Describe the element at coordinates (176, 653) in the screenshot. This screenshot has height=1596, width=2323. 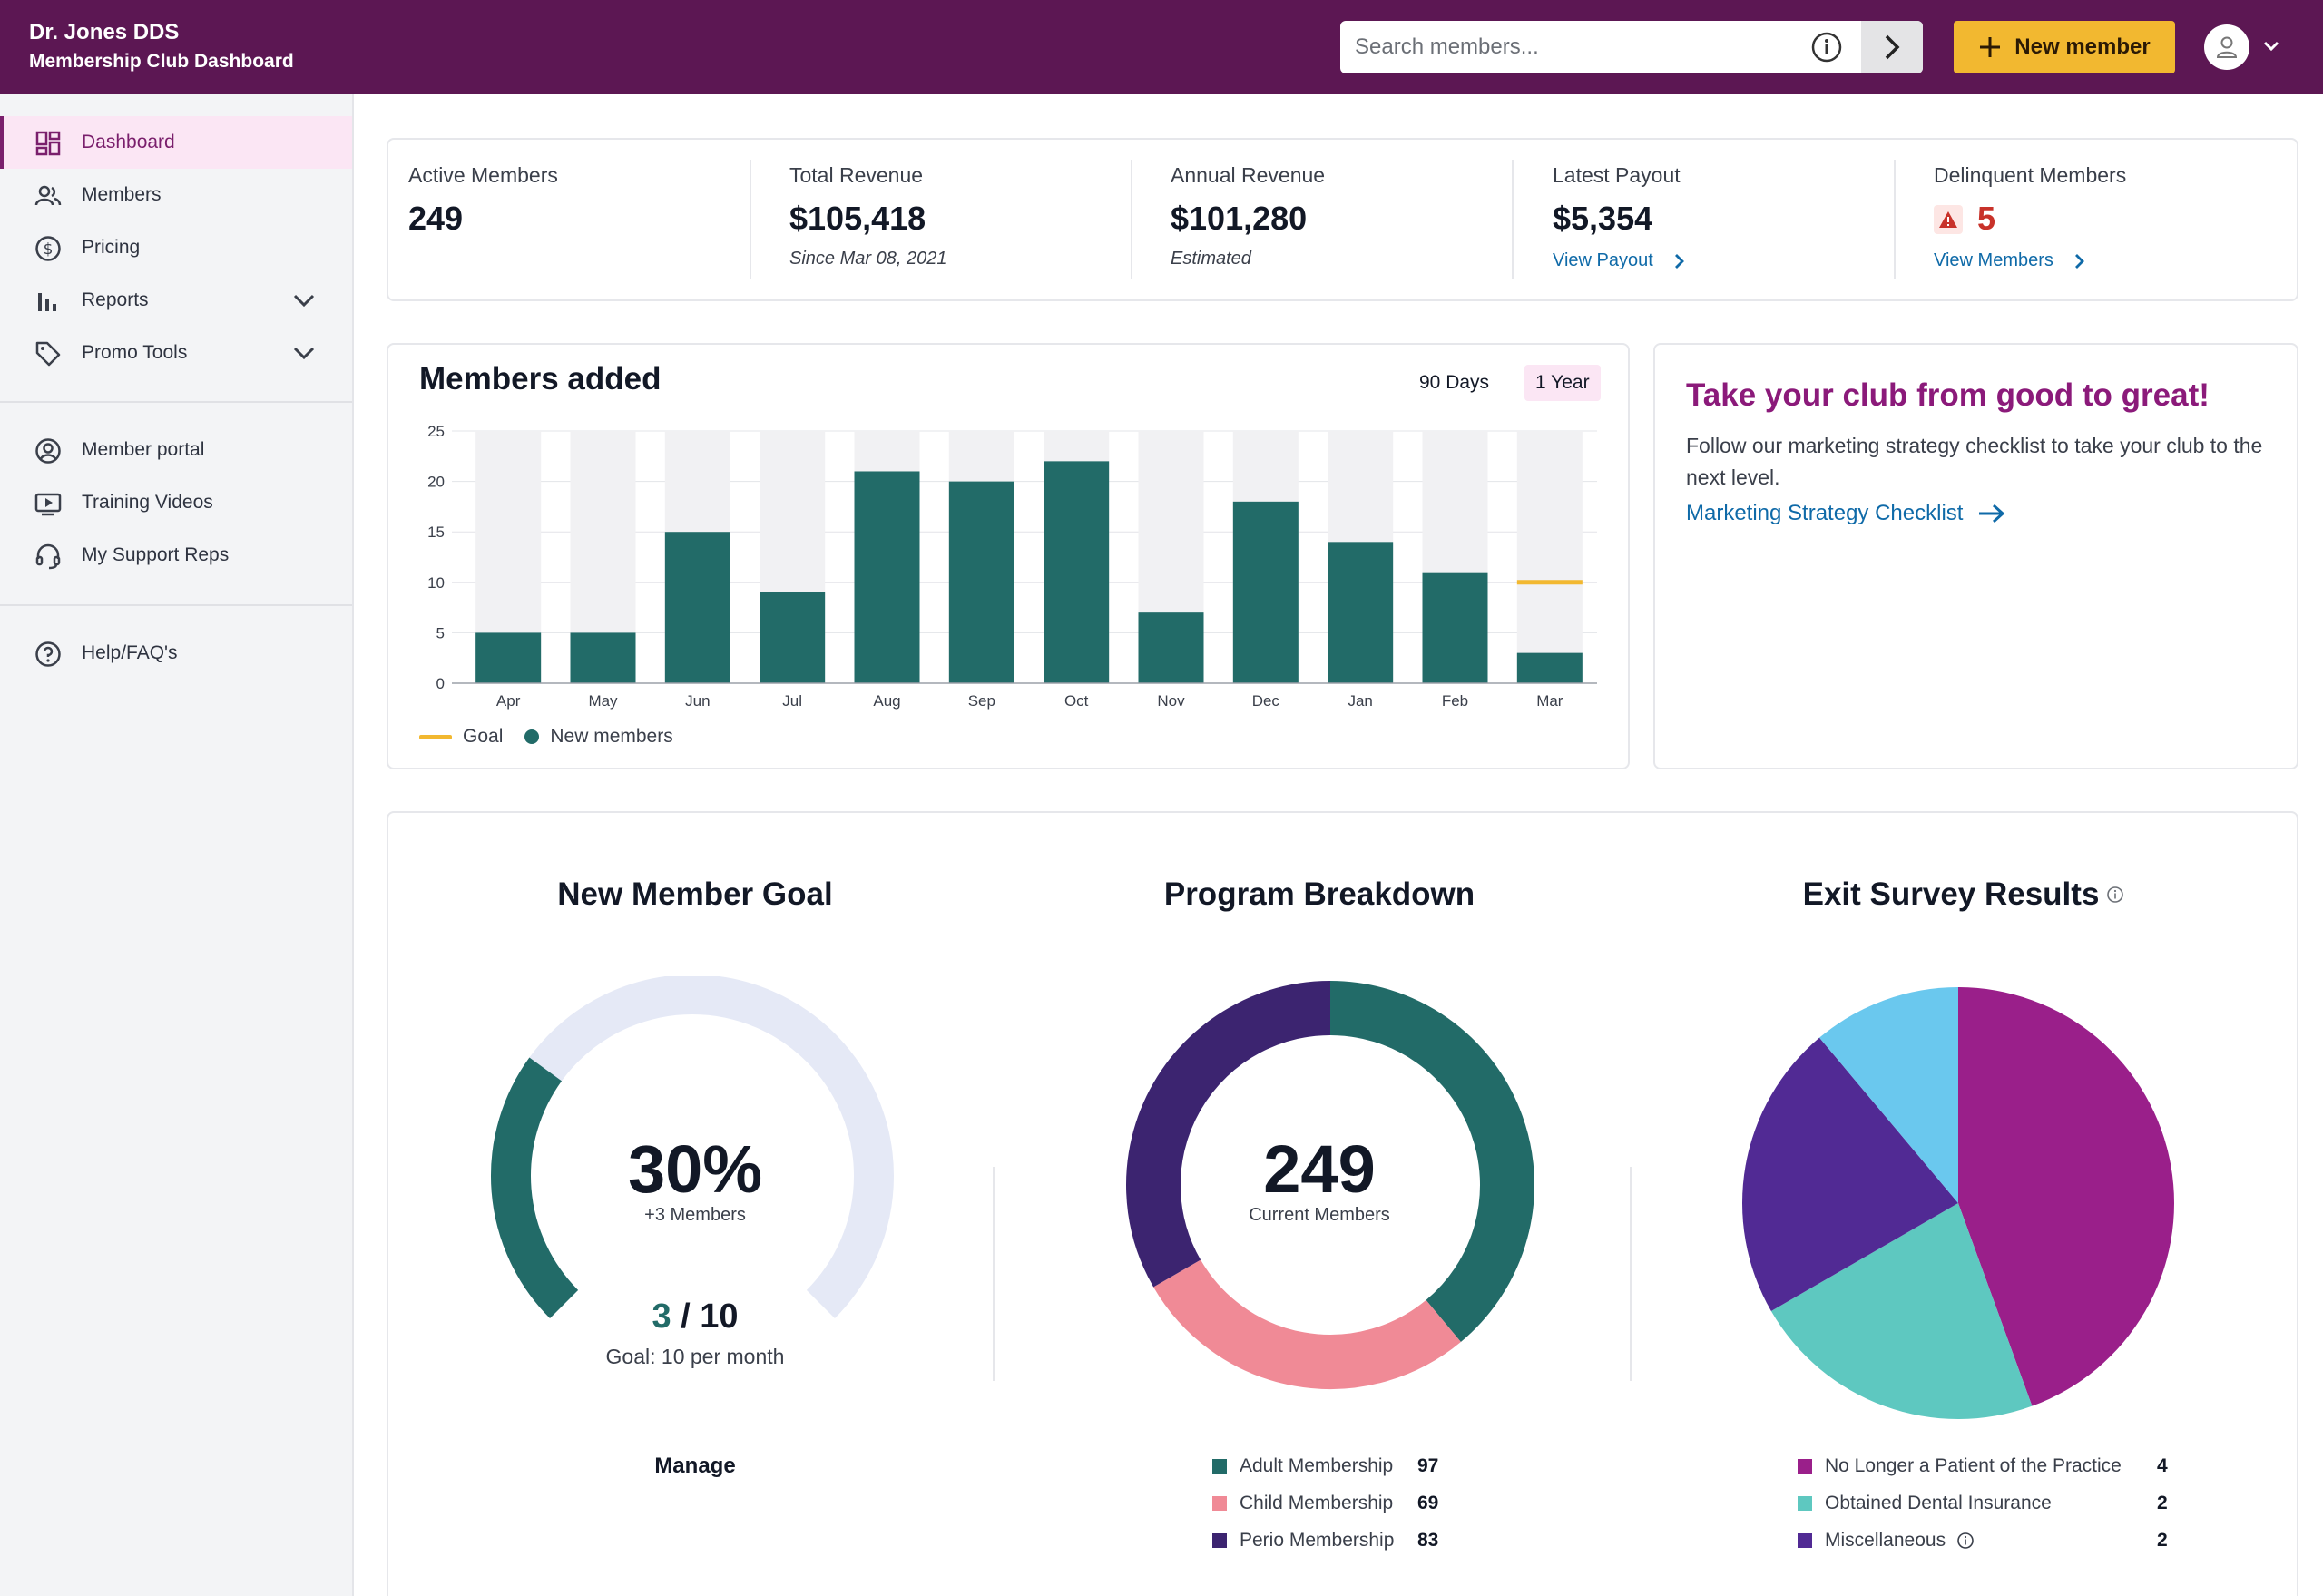
I see `sidebar-item-help: Help/FAQ's` at that location.